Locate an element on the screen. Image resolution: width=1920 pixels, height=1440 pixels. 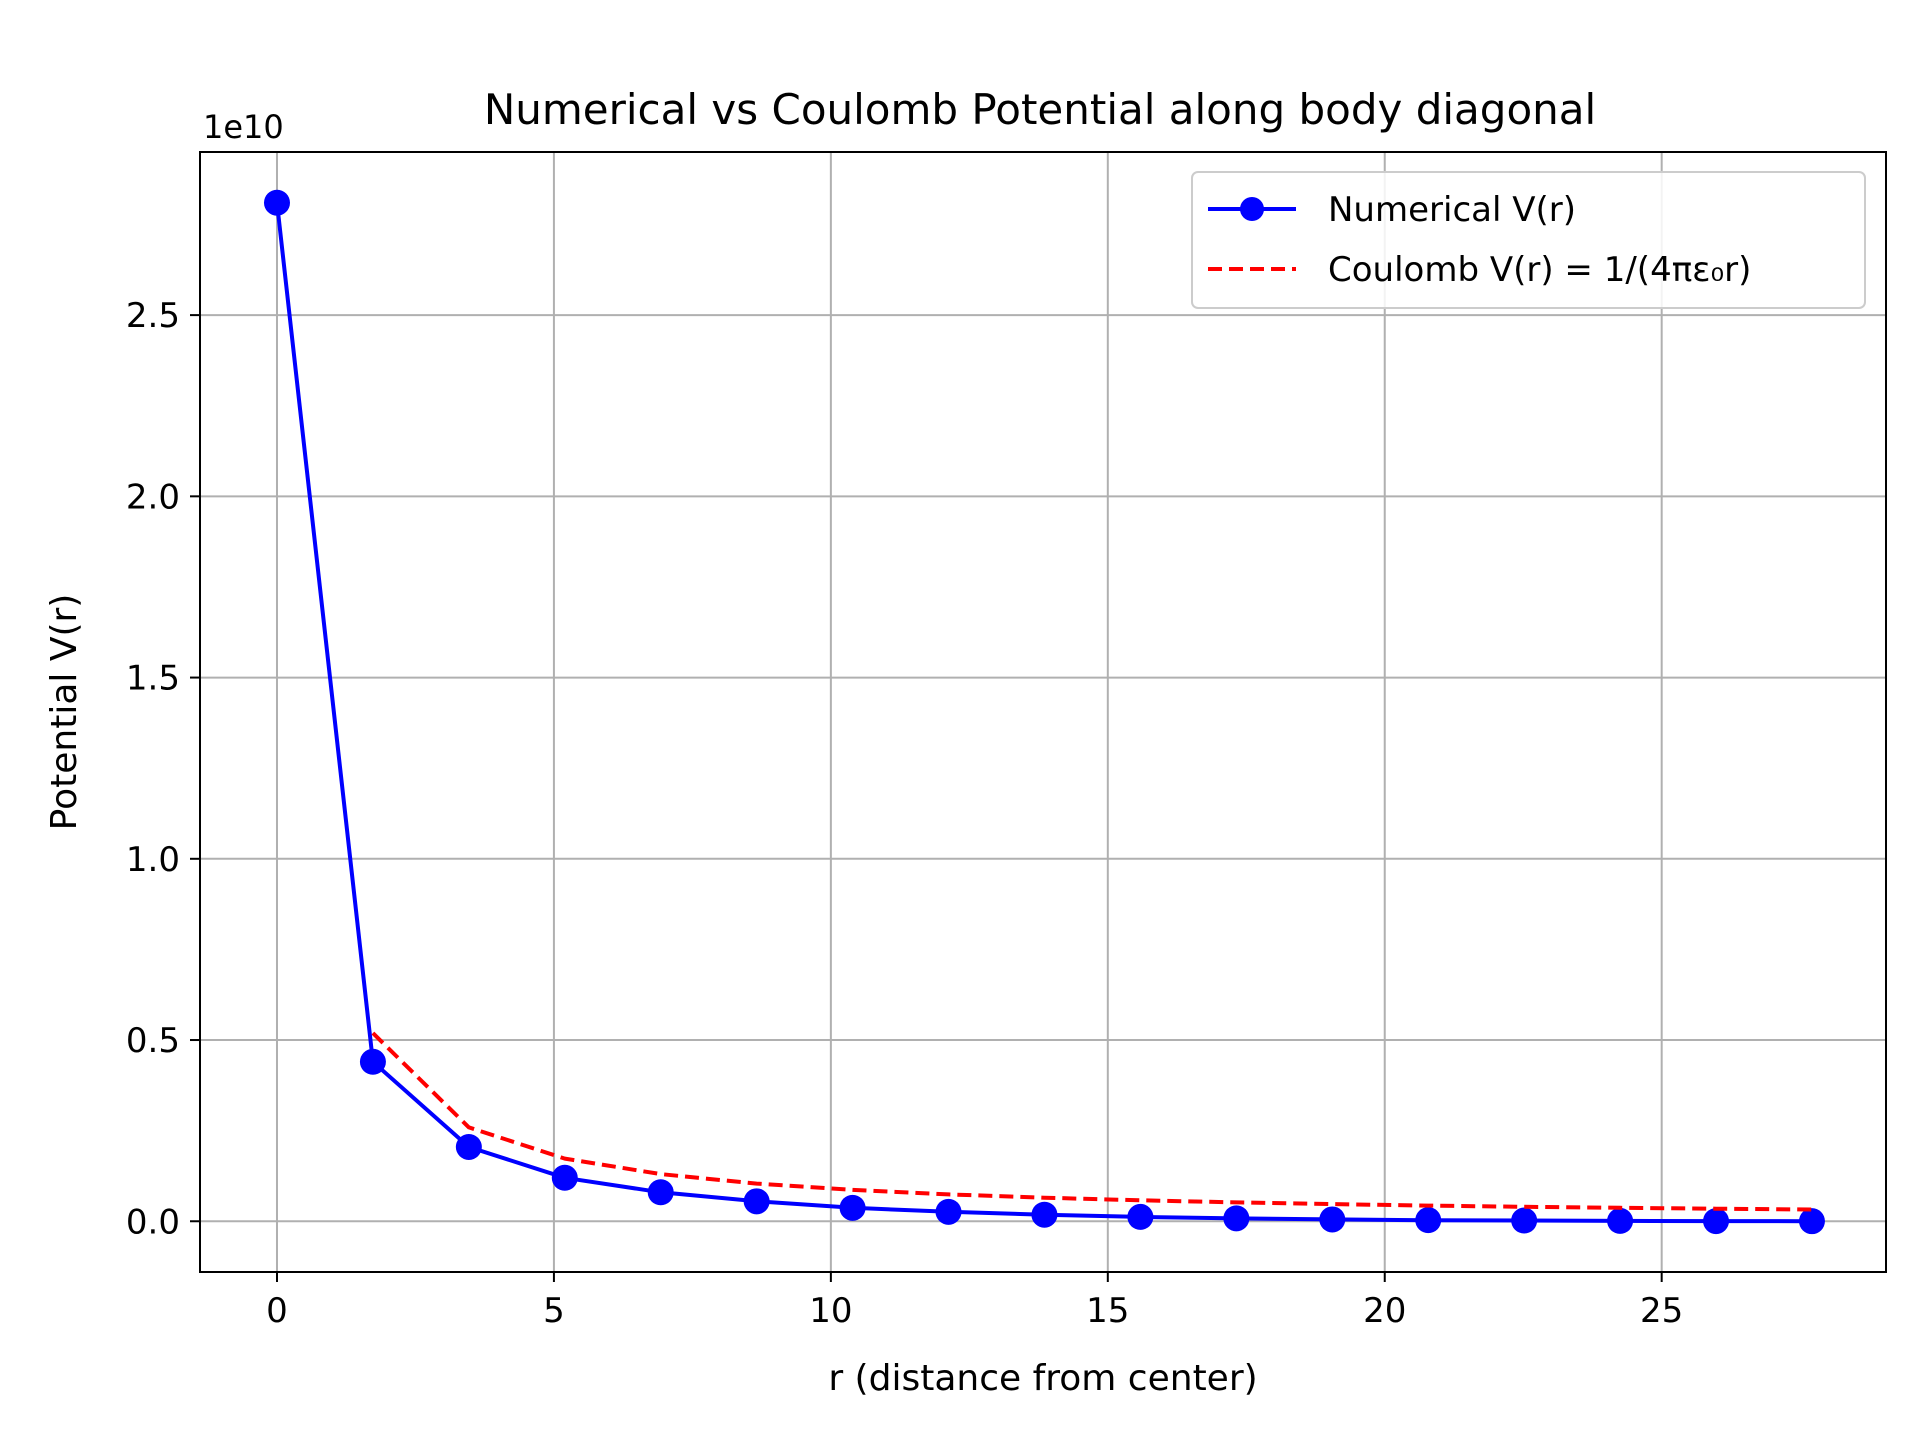
x-tick-label: 10 is located at coordinates (830, 1311).